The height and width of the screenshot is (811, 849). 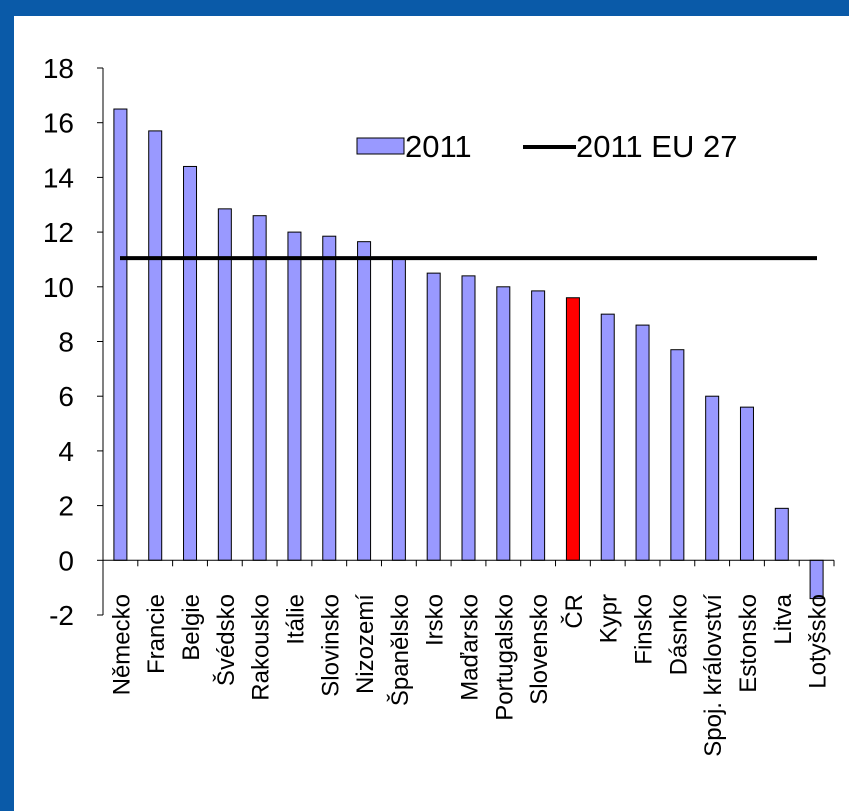 What do you see at coordinates (61, 615) in the screenshot?
I see `y-tick-label: -2` at bounding box center [61, 615].